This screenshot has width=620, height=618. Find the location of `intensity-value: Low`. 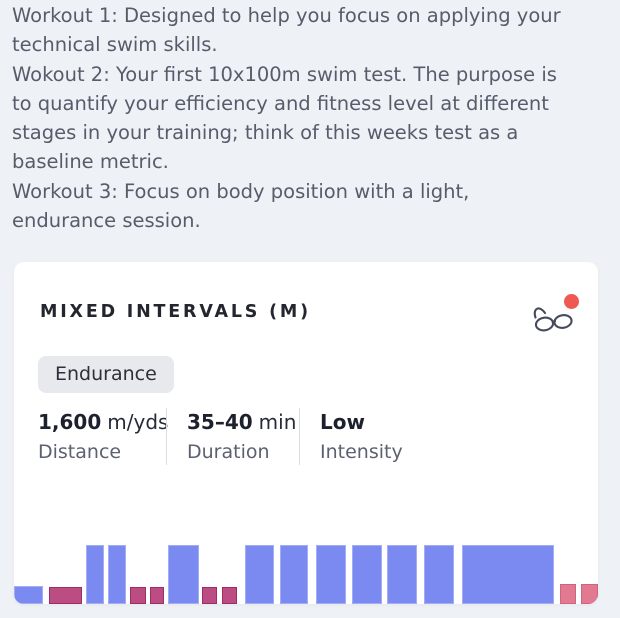

intensity-value: Low is located at coordinates (342, 422).